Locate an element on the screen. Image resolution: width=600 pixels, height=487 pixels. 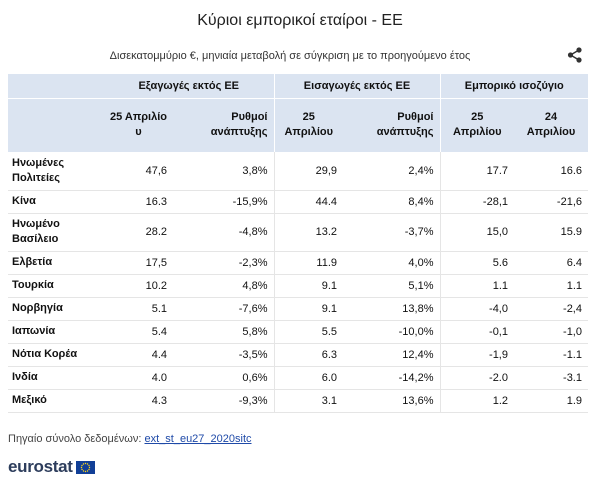
table-row: Κίνα 16.3 -15,9% 44.4 8,4% -28,1 -21,6 is located at coordinates (298, 202).